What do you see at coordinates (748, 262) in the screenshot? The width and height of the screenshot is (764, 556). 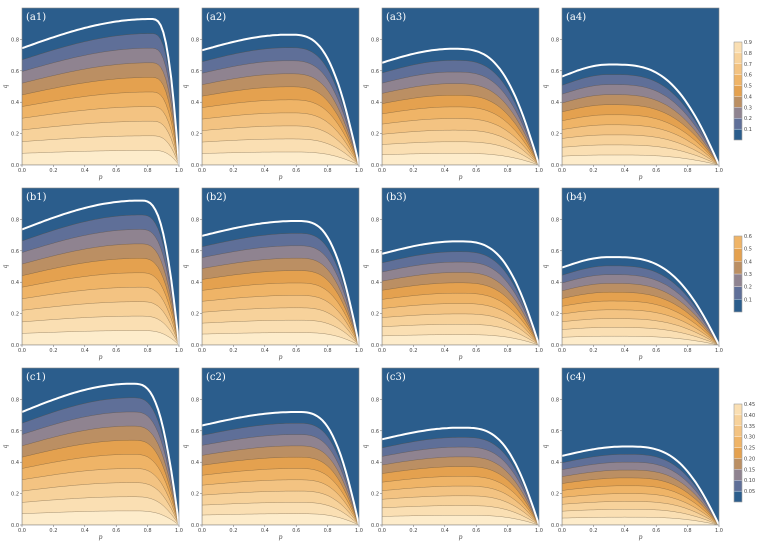 I see `colorbar-tick-label: 0.4` at bounding box center [748, 262].